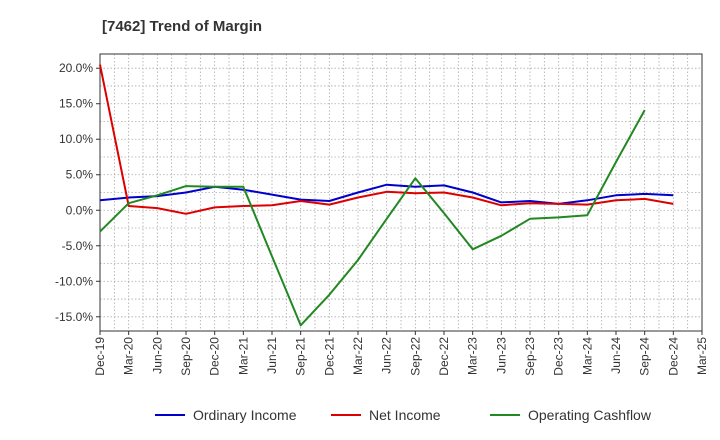 This screenshot has height=440, width=720. I want to click on x-tick-label: Dec-22, so click(444, 356).